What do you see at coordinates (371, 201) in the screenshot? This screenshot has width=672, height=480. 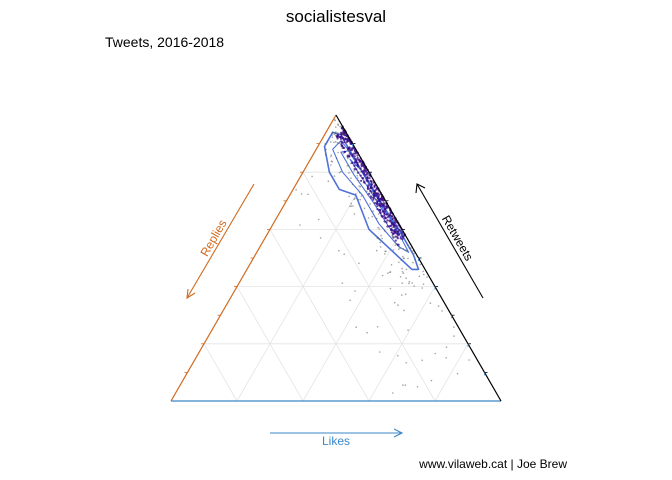 I see `density-contour` at bounding box center [371, 201].